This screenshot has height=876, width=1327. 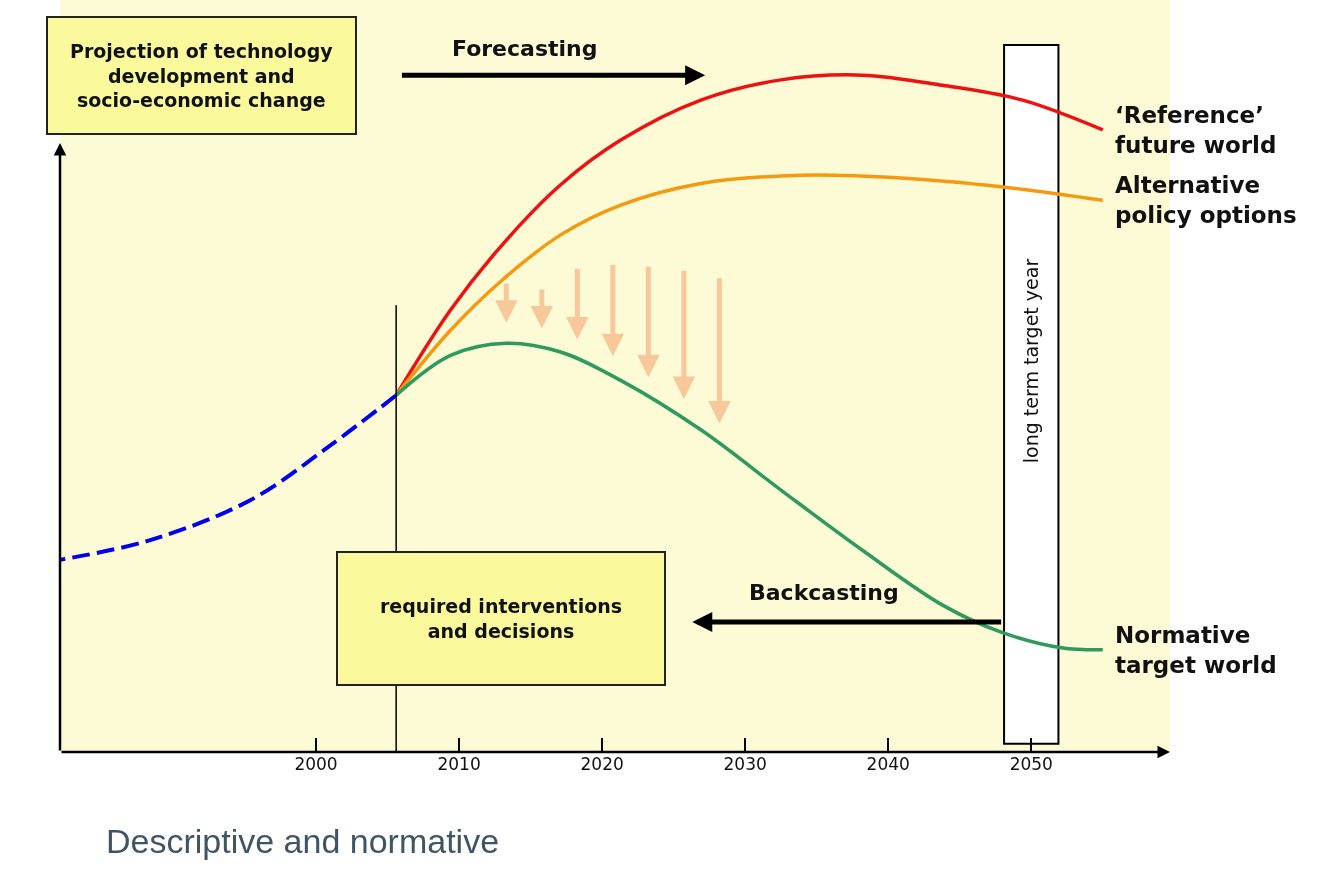 I want to click on annotation: Projection of technology development and socio-economic change, so click(x=202, y=76).